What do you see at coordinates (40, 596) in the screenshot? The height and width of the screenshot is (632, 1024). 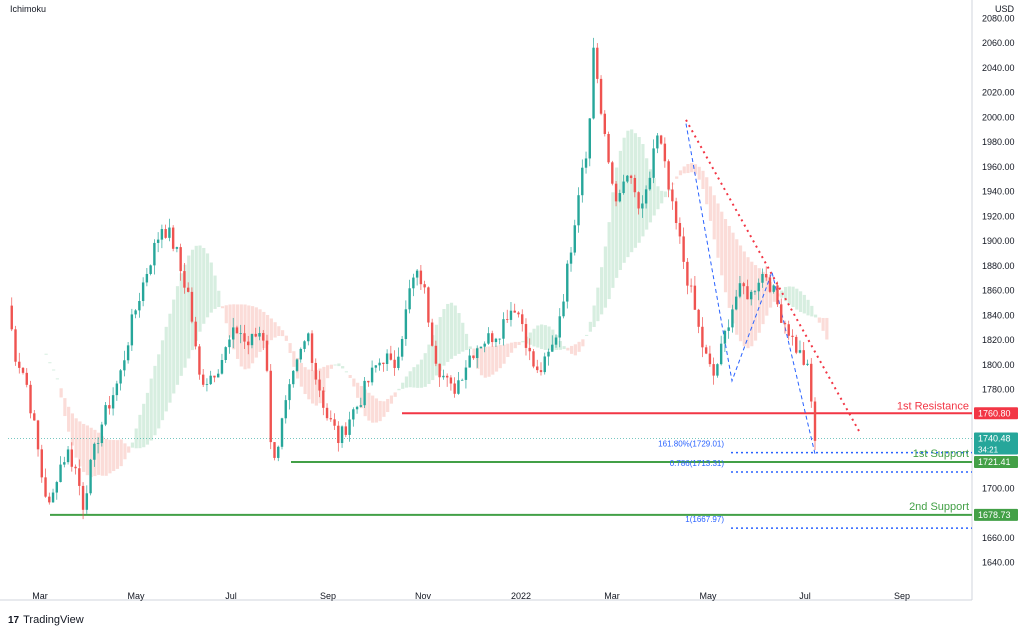 I see `x-tick-label: Mar` at bounding box center [40, 596].